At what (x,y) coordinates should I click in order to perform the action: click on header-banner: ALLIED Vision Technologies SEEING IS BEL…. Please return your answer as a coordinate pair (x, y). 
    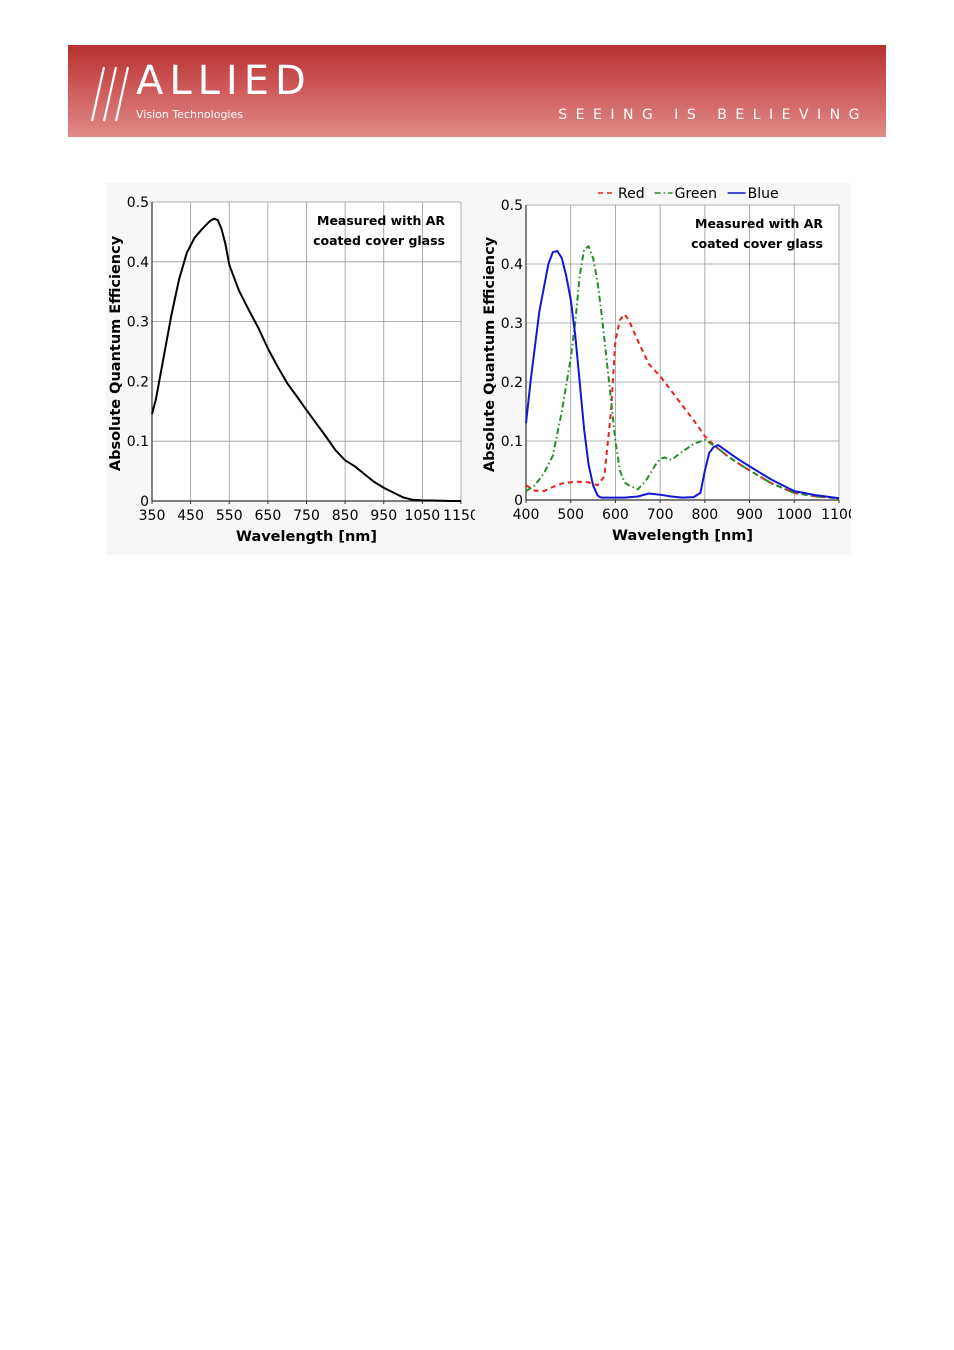
    Looking at the image, I should click on (477, 91).